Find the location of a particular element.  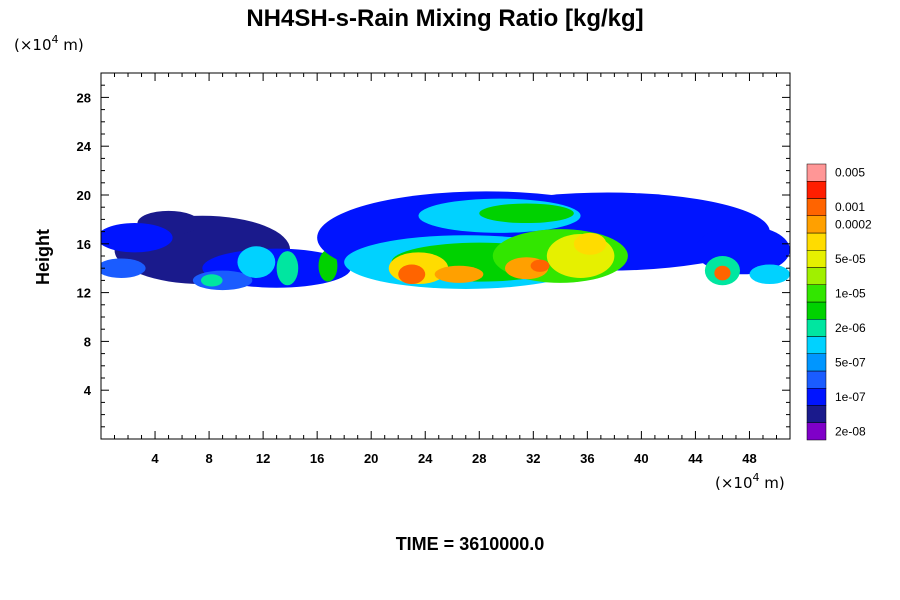

x-axis-unit-label: (×104 m) is located at coordinates (750, 481).